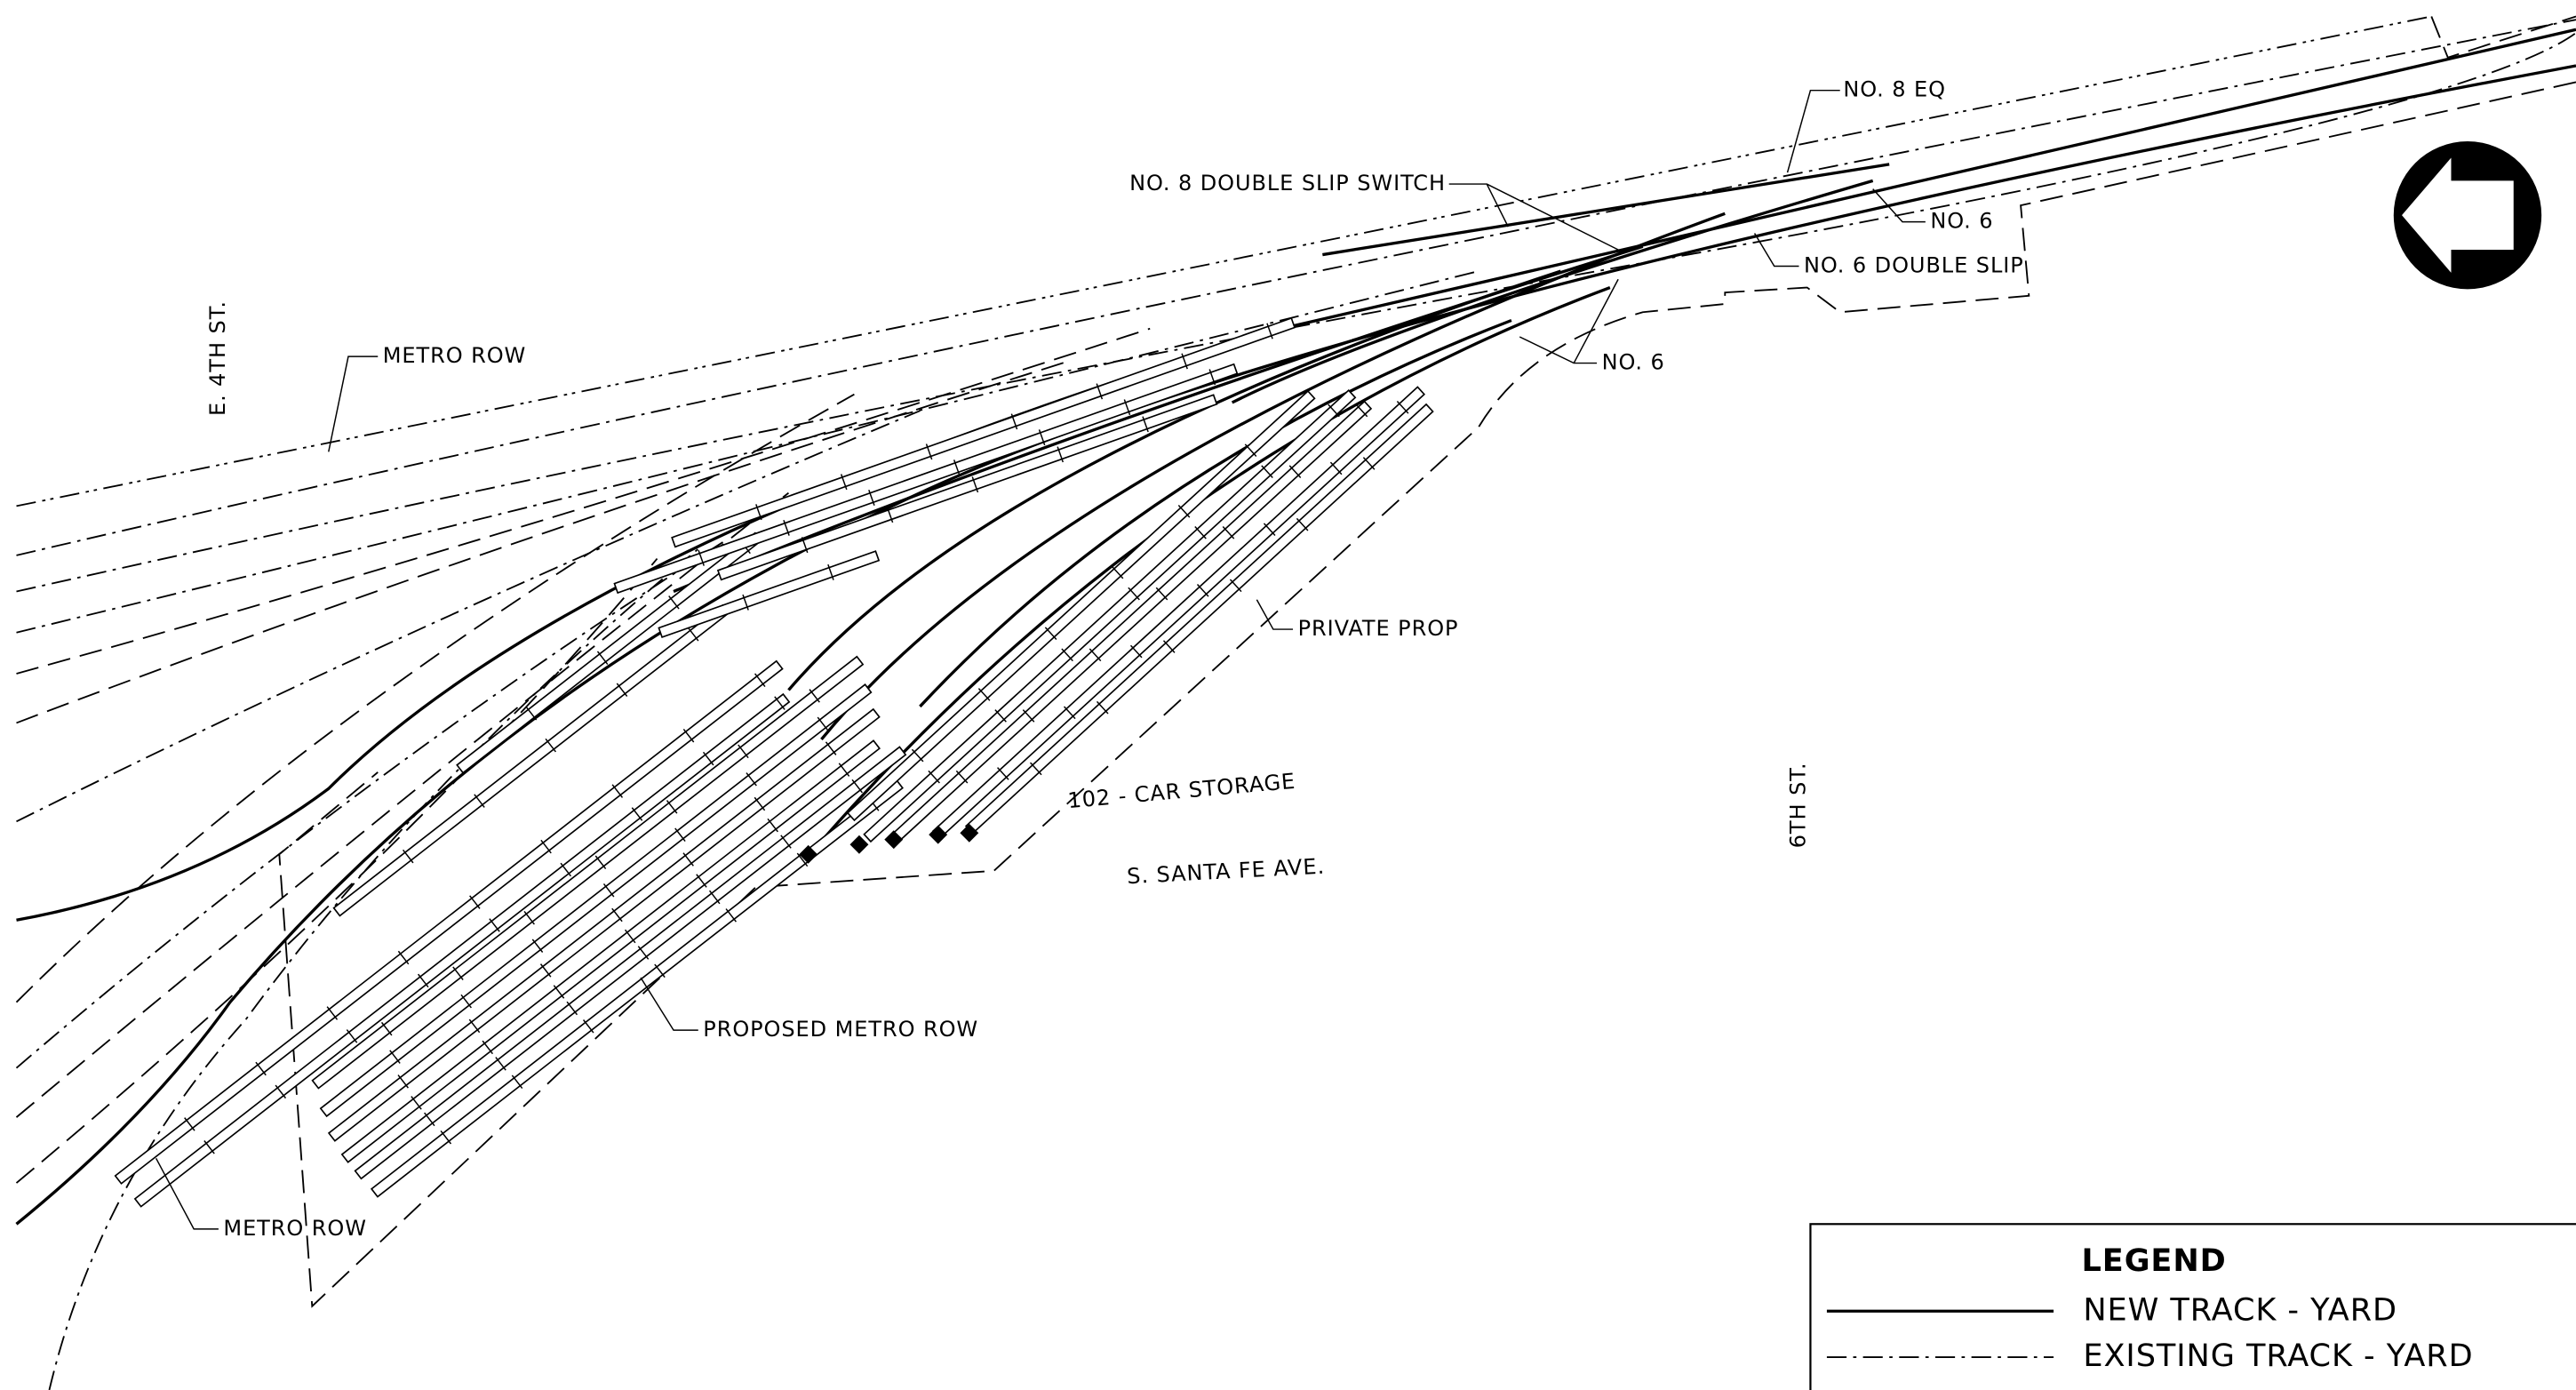  Describe the element at coordinates (1226, 872) in the screenshot. I see `street-label: S. SANTA FE AVE.` at that location.